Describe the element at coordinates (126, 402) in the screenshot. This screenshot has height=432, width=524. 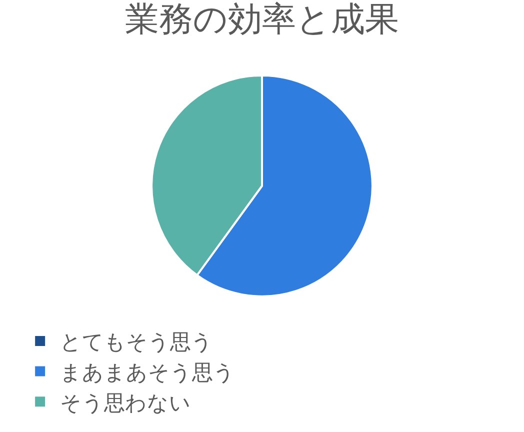
I see `legend-label: そう思わない` at that location.